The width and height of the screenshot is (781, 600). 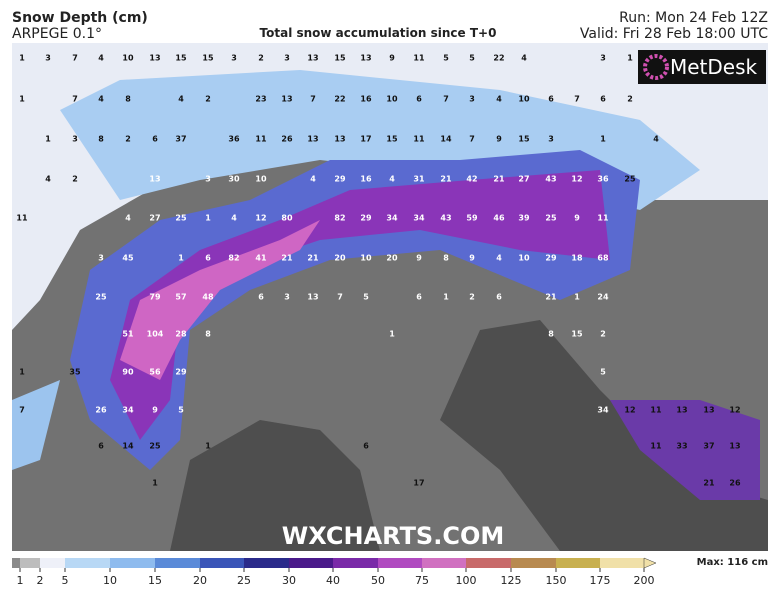 I want to click on map-label: 17, so click(x=418, y=483).